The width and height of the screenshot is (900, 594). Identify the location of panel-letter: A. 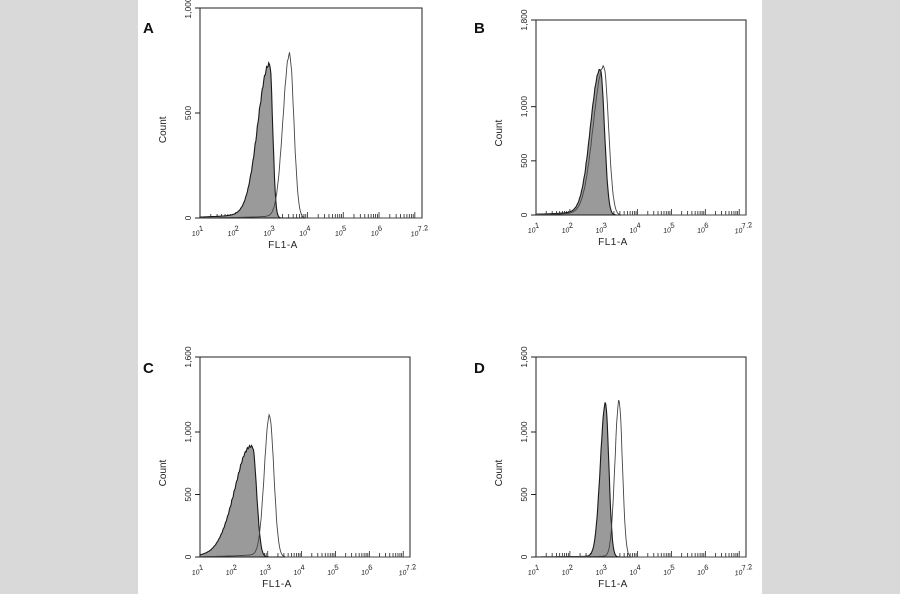
(148, 28).